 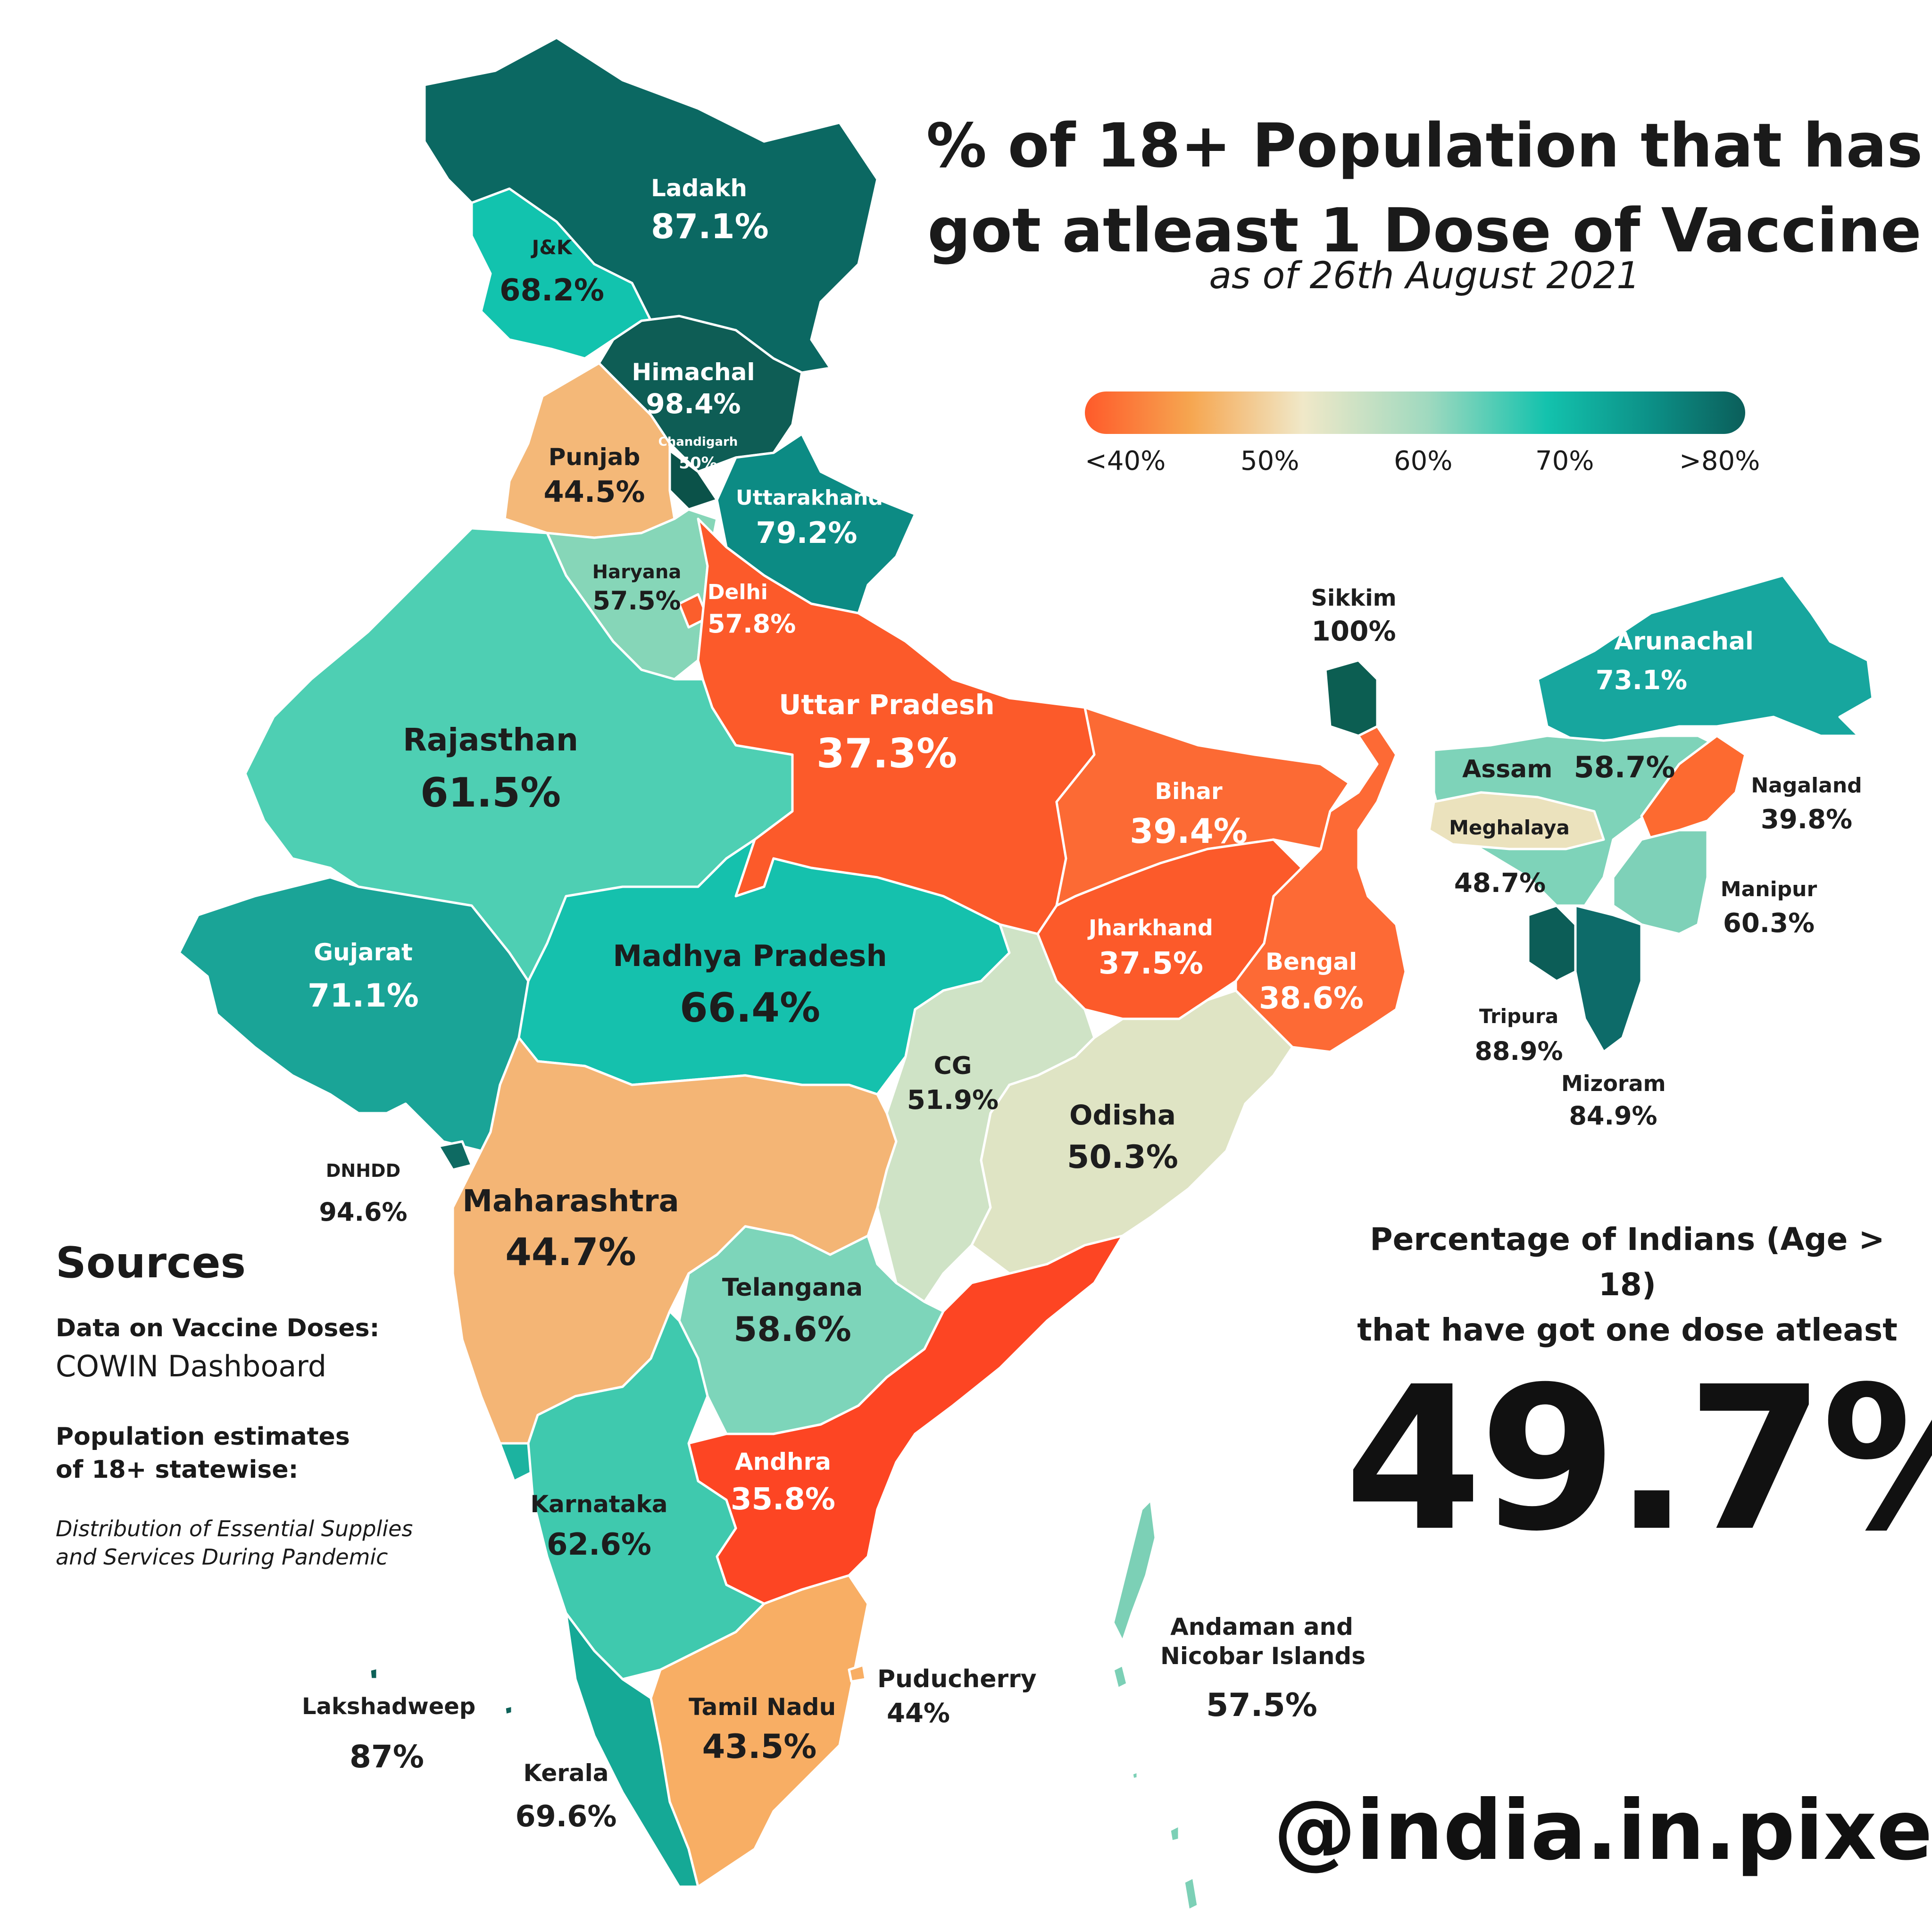 What do you see at coordinates (566, 1796) in the screenshot?
I see `label-kerala: Kerala 69.6%` at bounding box center [566, 1796].